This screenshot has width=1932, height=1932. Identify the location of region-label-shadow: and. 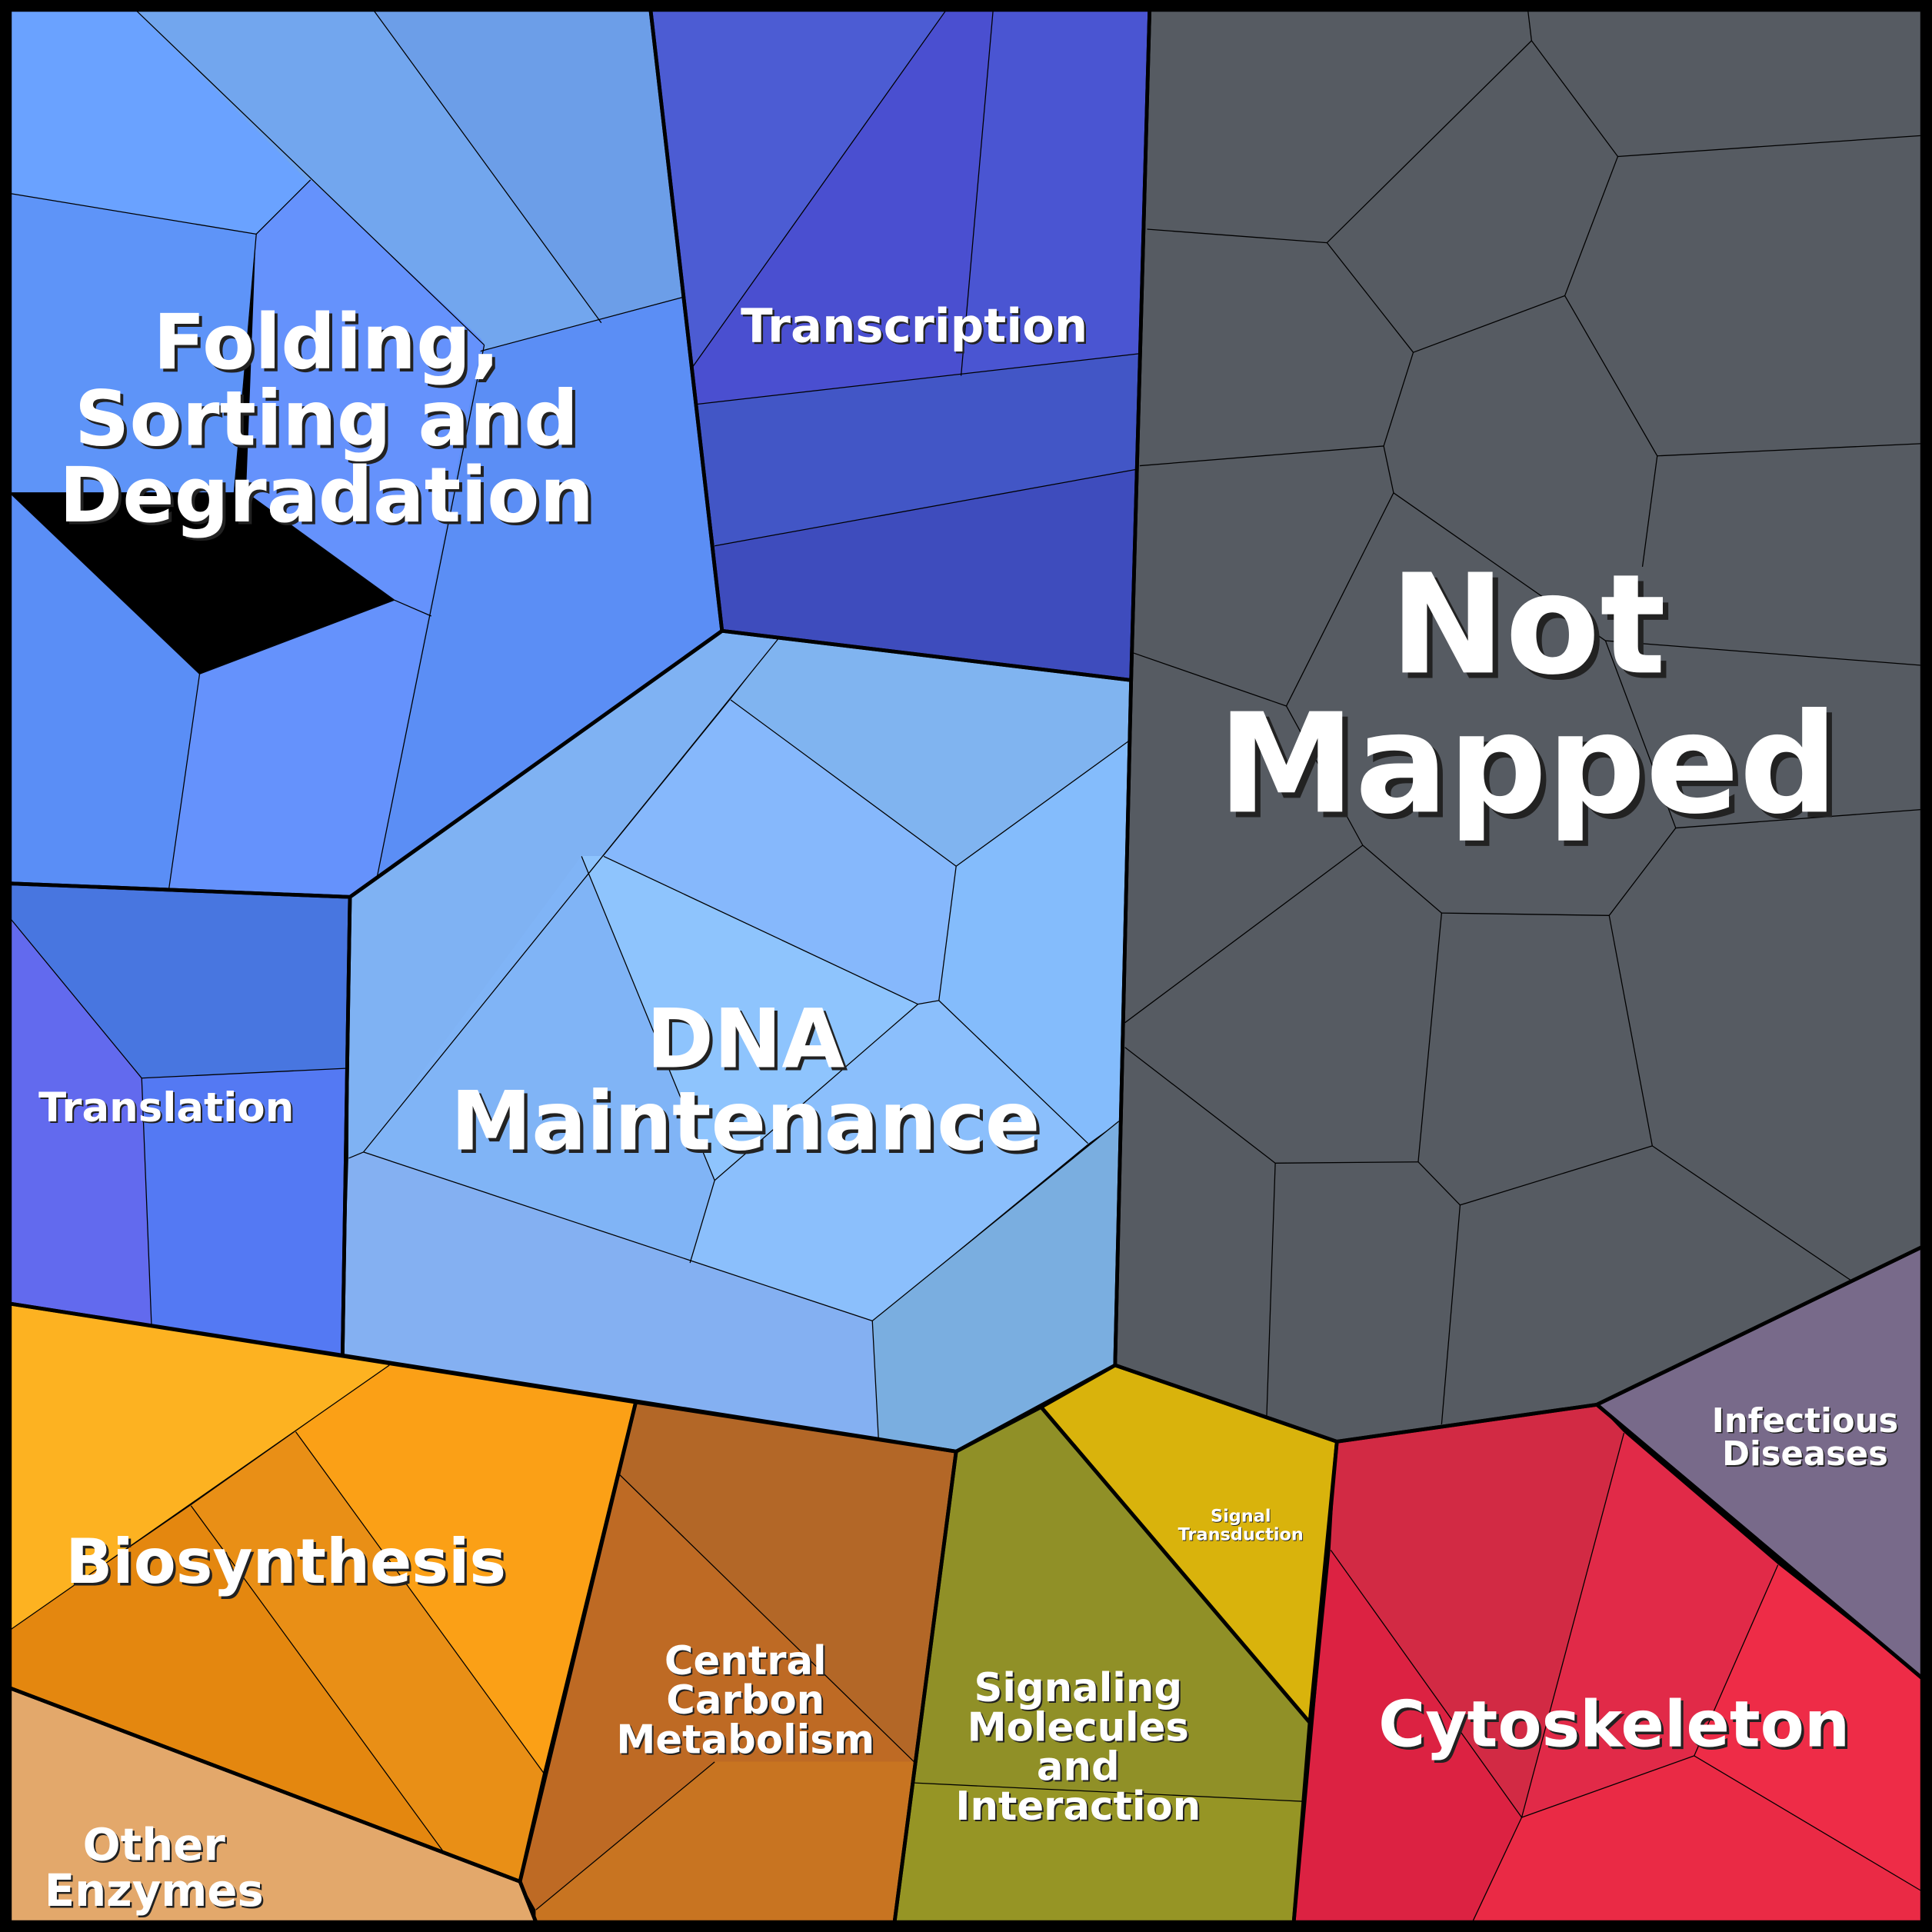
(1079, 1769).